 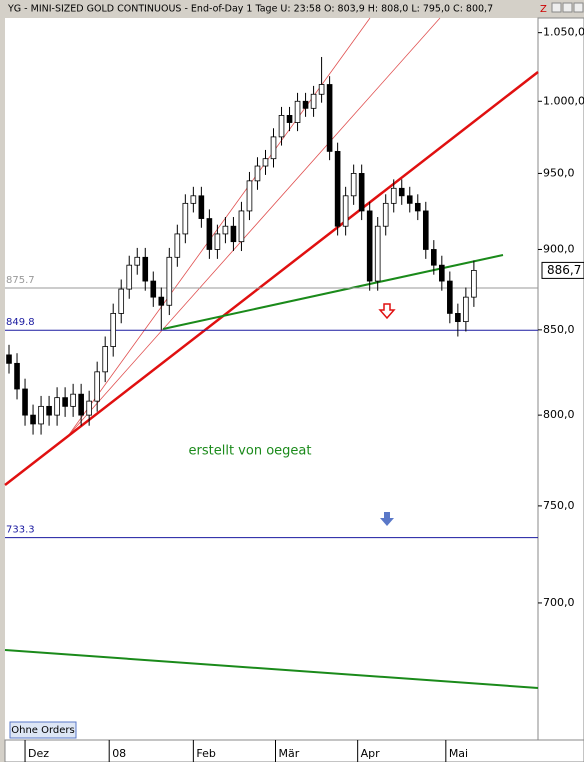 I want to click on level-label: 875.7, so click(x=20, y=280).